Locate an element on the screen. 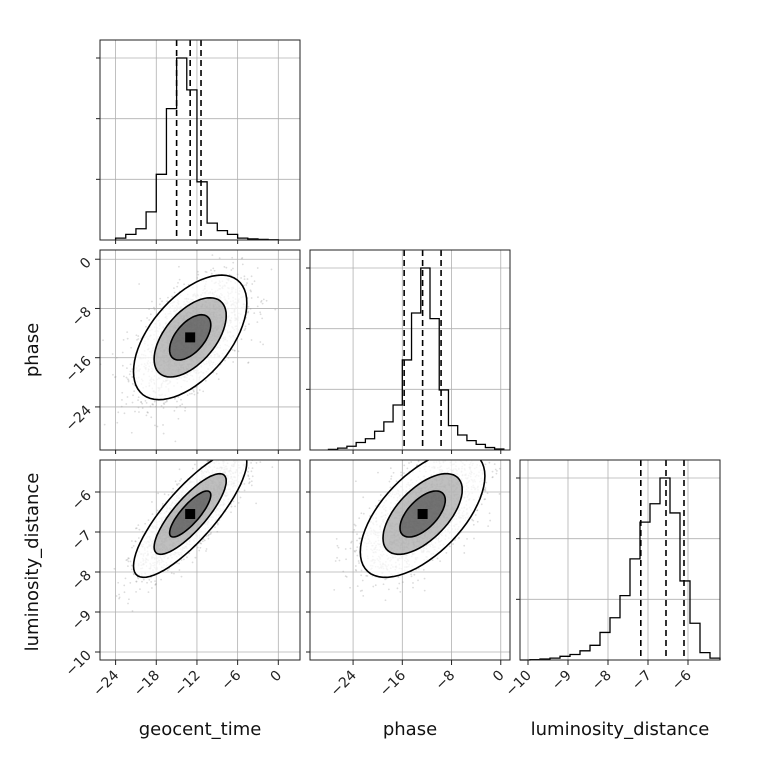 Image resolution: width=760 pixels, height=760 pixels. density-contour is located at coordinates (190, 337).